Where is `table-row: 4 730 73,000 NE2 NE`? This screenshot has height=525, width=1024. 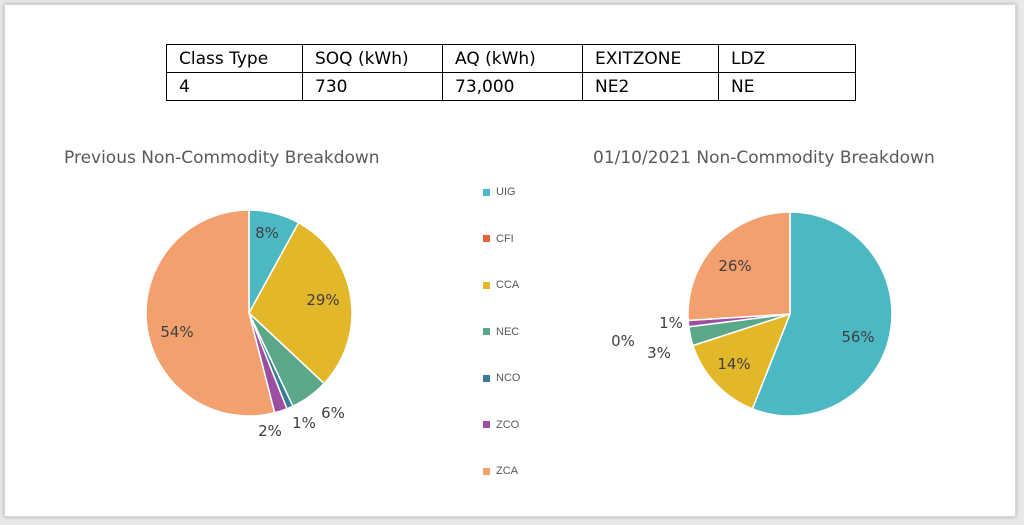
table-row: 4 730 73,000 NE2 NE is located at coordinates (511, 86).